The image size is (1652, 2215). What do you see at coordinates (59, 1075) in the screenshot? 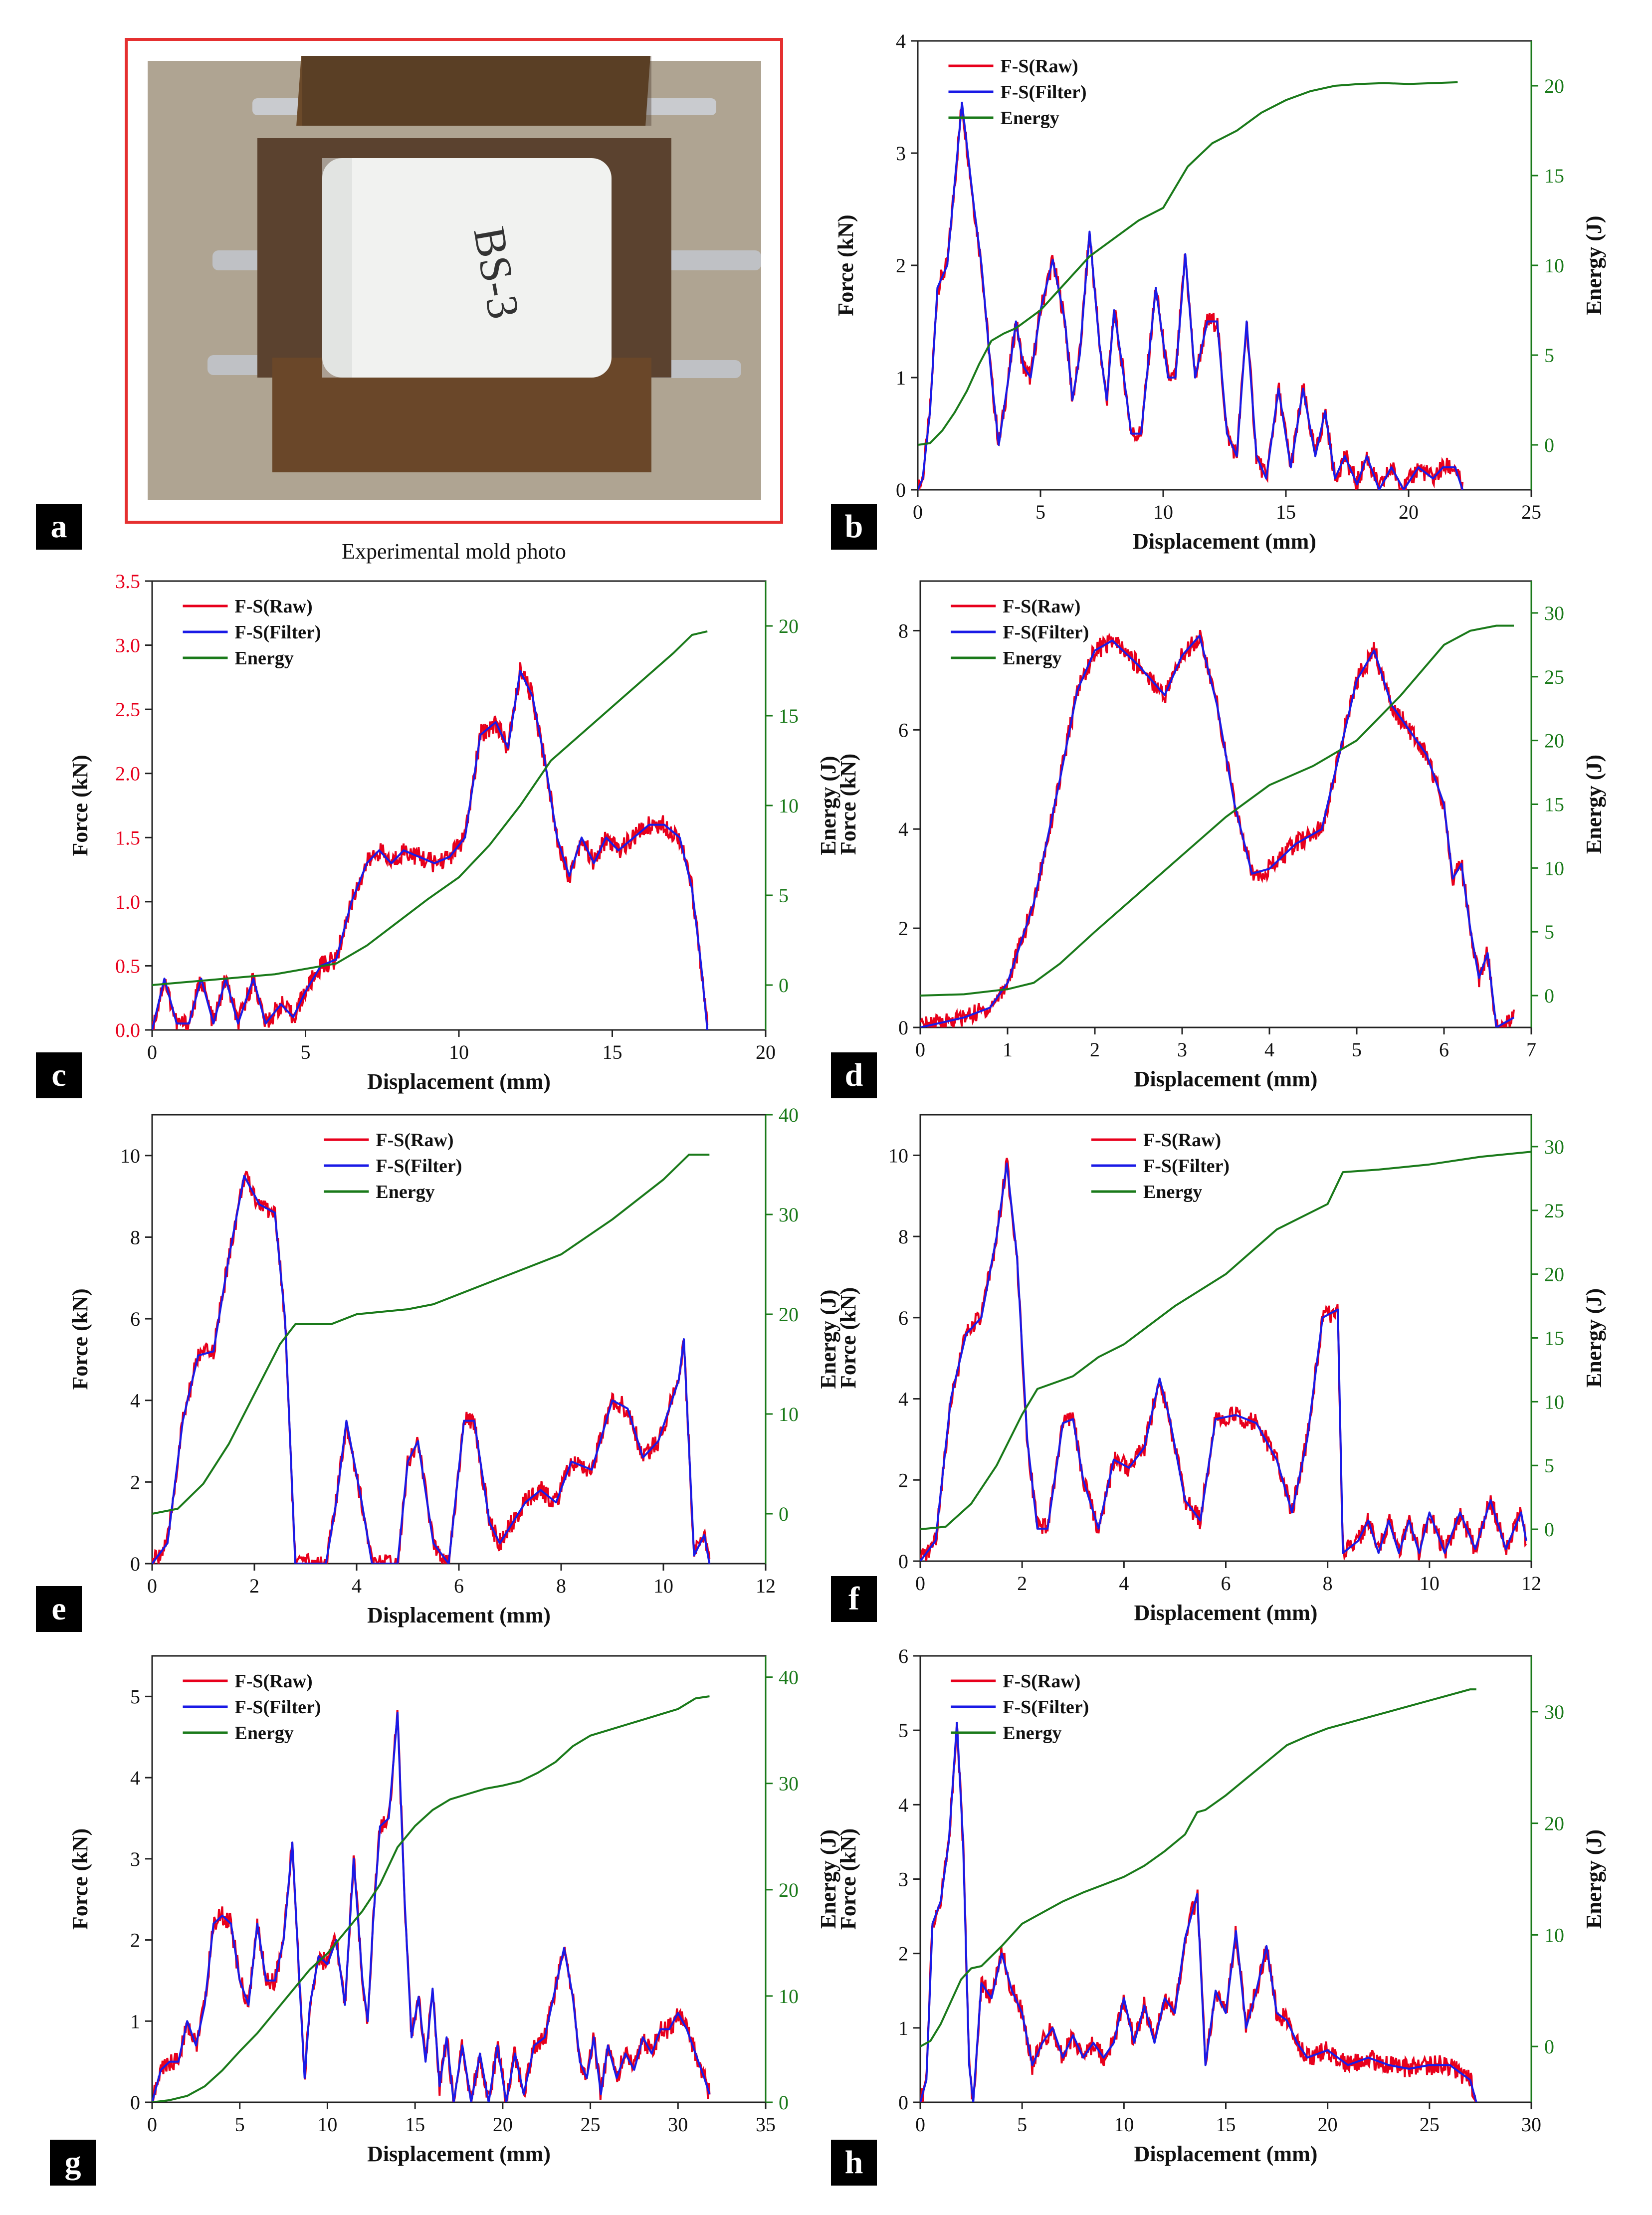
I see `panel-label-c: c` at bounding box center [59, 1075].